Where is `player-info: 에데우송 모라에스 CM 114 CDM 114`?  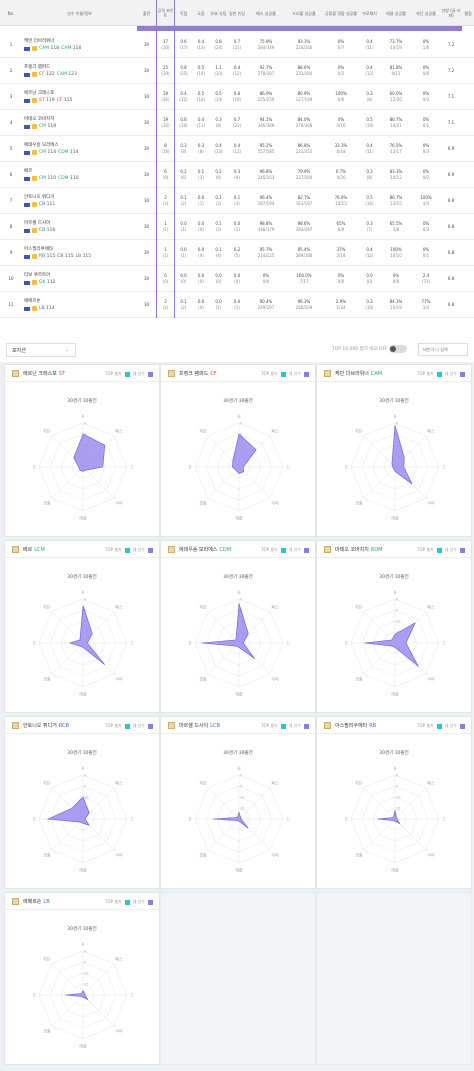 player-info: 에데우송 모라에스 CM 114 CDM 114 is located at coordinates (79, 148).